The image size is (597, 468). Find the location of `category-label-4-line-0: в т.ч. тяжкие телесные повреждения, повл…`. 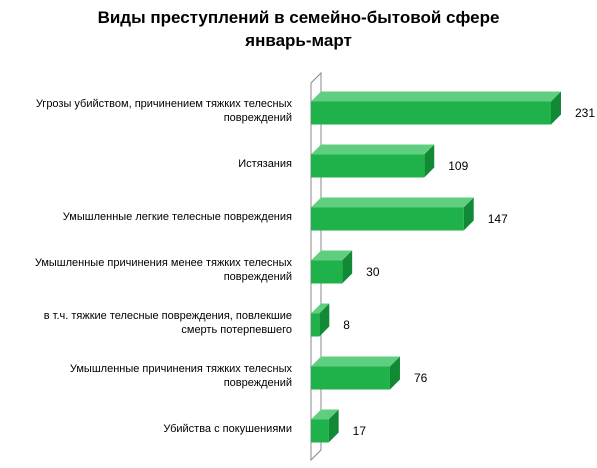

category-label-4-line-0: в т.ч. тяжкие телесные повреждения, повл… is located at coordinates (168, 316).